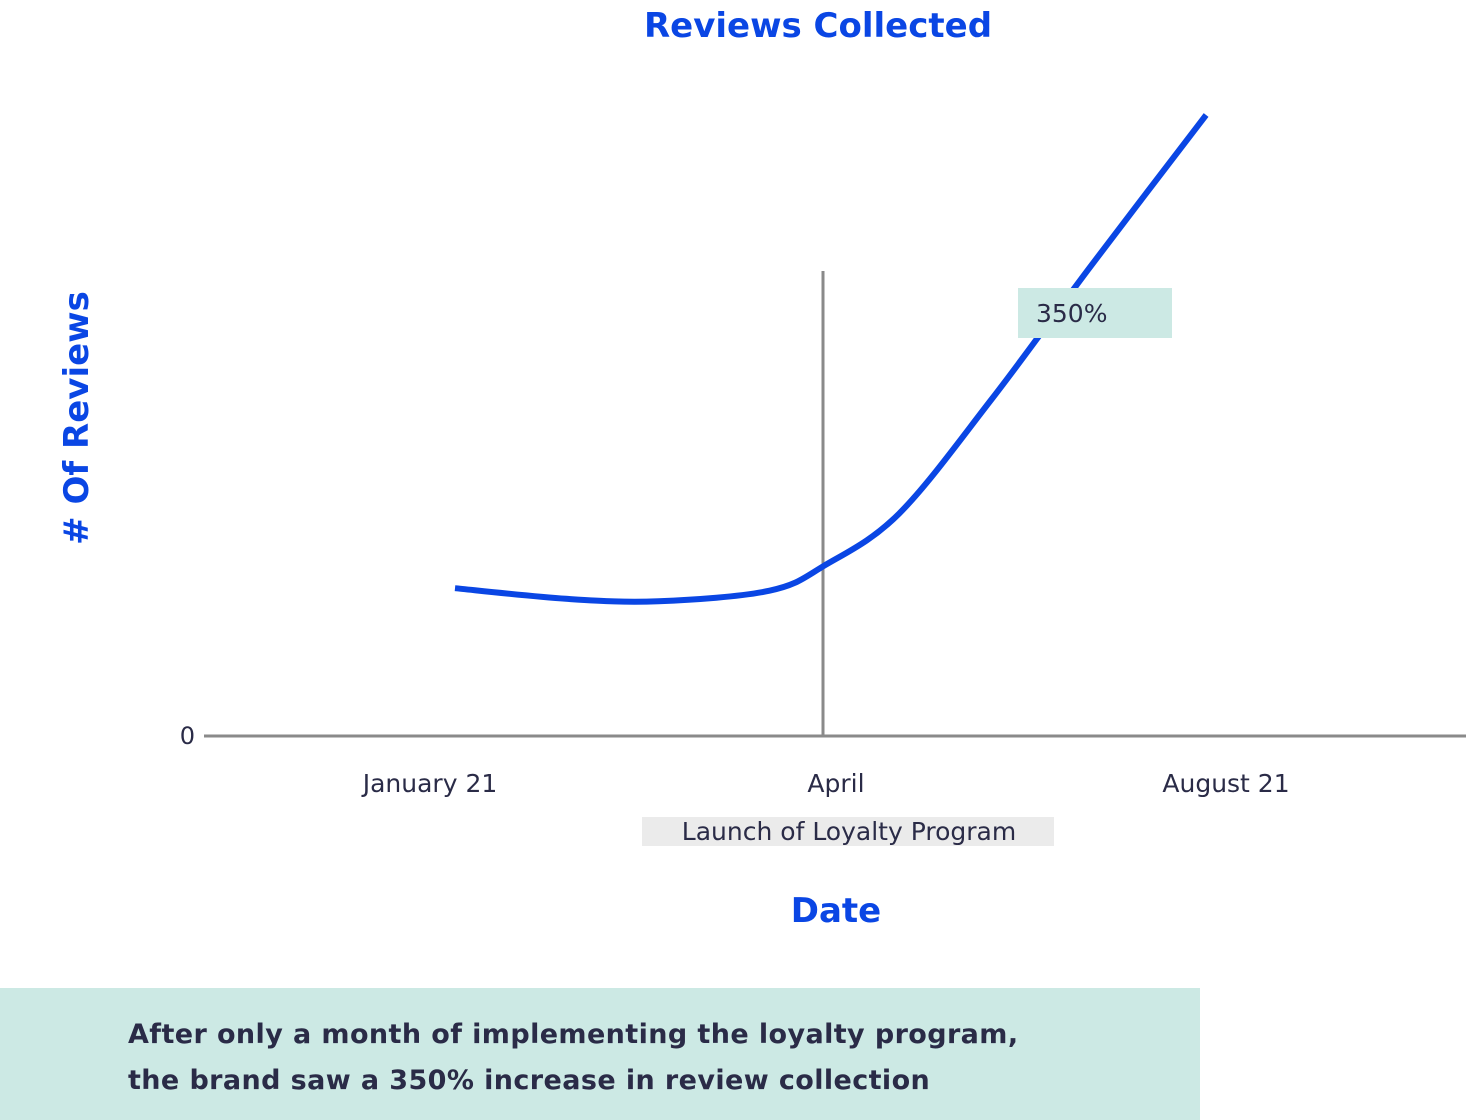 This screenshot has width=1466, height=1120. What do you see at coordinates (836, 911) in the screenshot?
I see `x-axis-label: Date` at bounding box center [836, 911].